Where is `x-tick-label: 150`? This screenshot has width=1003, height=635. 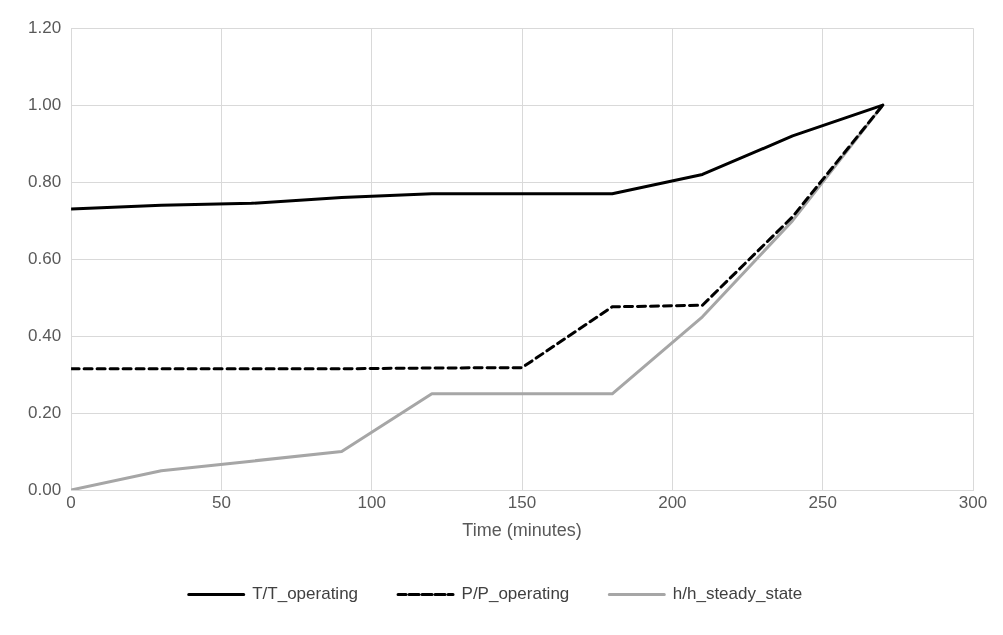 x-tick-label: 150 is located at coordinates (522, 502).